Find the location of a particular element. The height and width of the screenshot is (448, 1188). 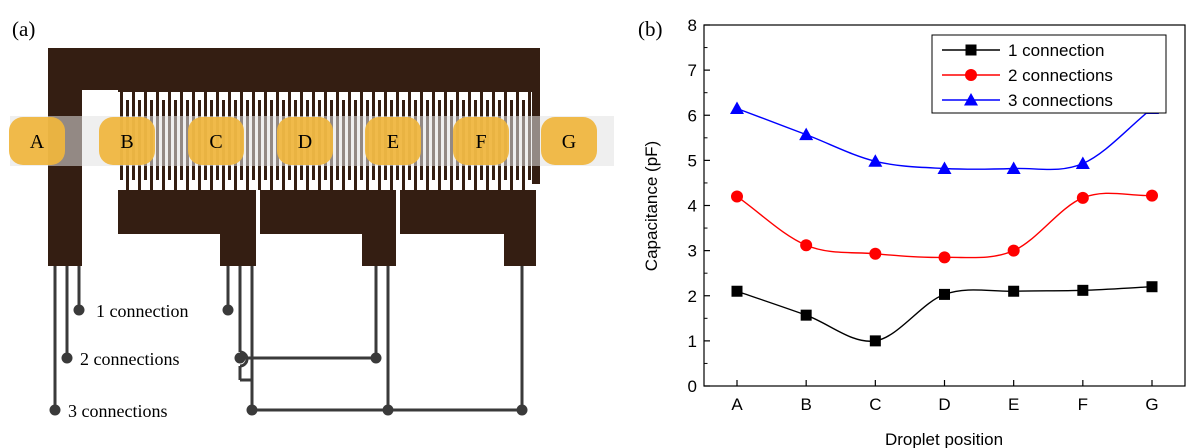

y-axis-title: Capacitance (pF) is located at coordinates (651, 206).